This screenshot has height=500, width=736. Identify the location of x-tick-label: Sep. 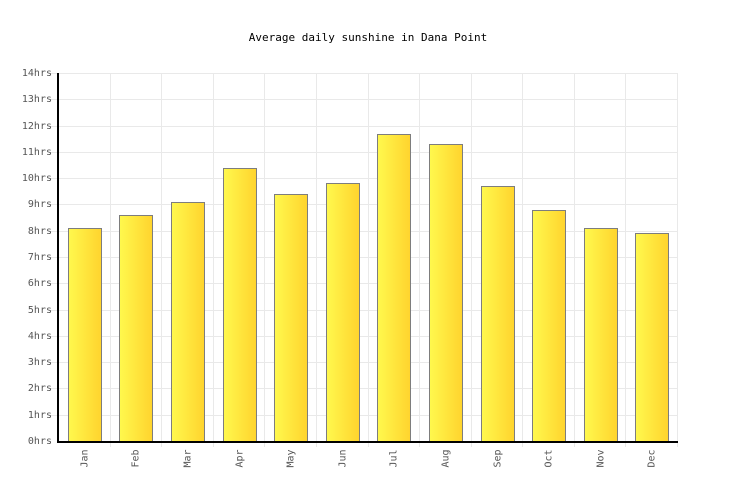
(497, 458).